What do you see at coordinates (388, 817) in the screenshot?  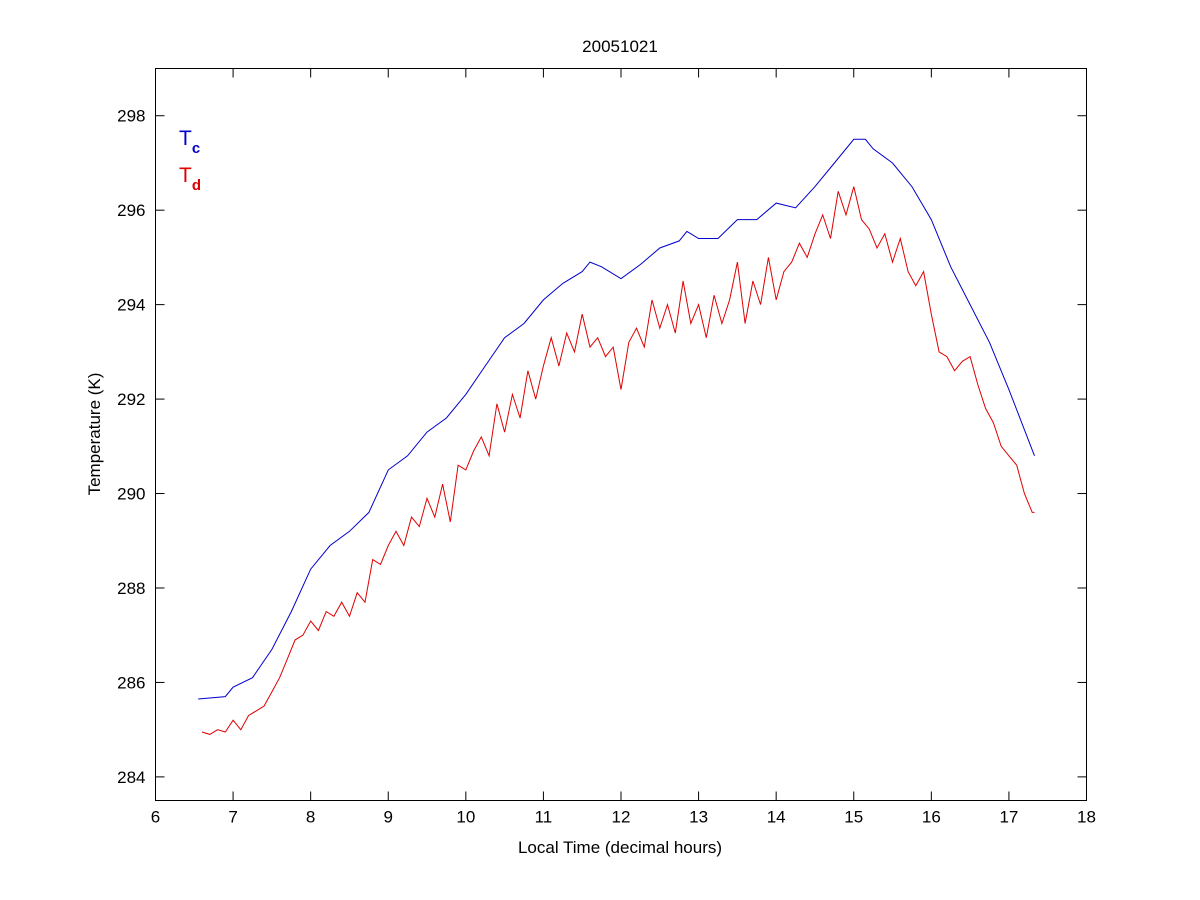 I see `x-tick-label: 9` at bounding box center [388, 817].